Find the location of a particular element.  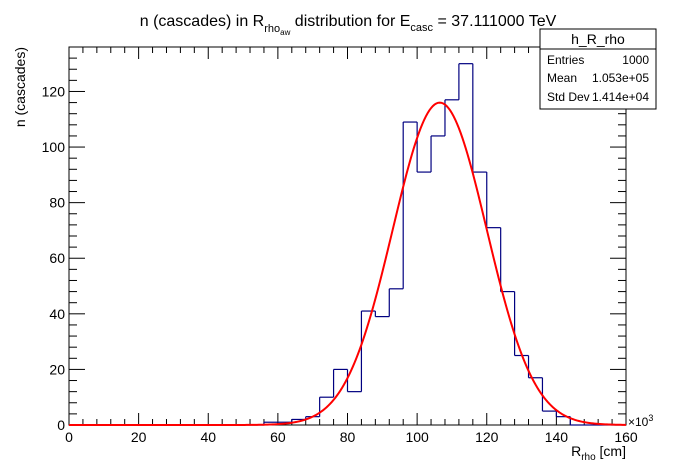

stats-stddev-value: 1.414e+04 is located at coordinates (620, 97).